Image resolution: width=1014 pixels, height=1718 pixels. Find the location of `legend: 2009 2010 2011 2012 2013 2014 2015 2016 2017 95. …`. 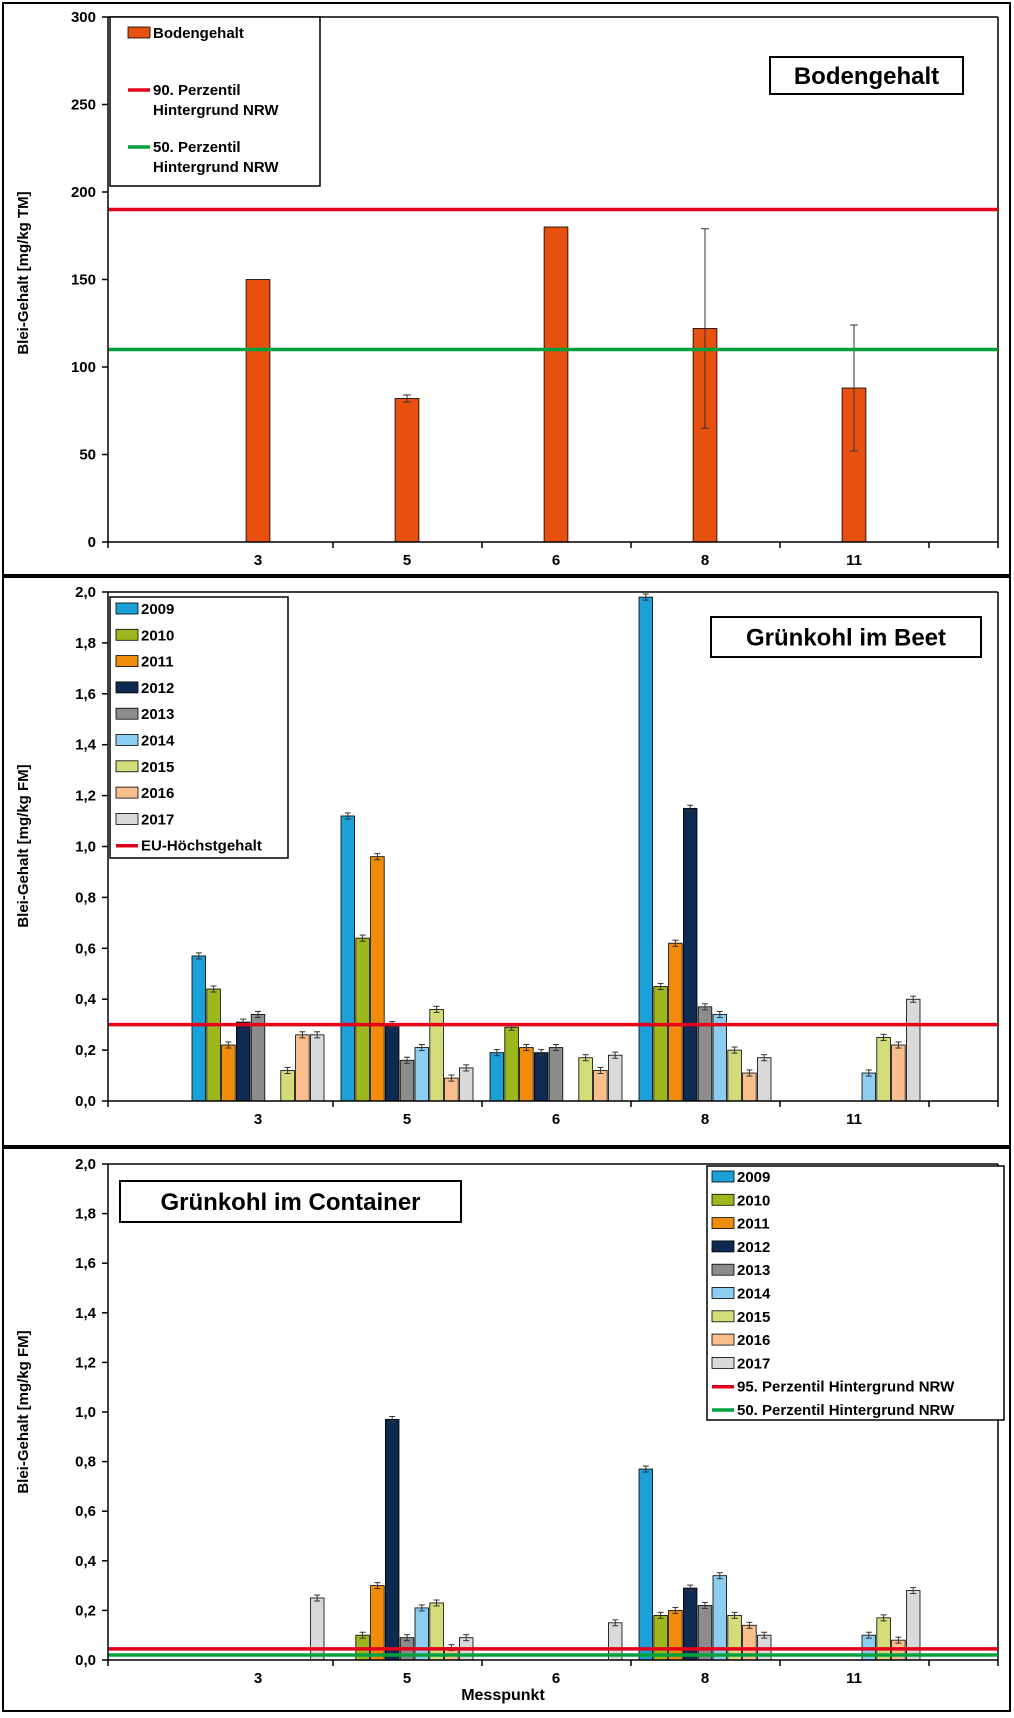

legend: 2009 2010 2011 2012 2013 2014 2015 2016 2017 95. … is located at coordinates (855, 1293).